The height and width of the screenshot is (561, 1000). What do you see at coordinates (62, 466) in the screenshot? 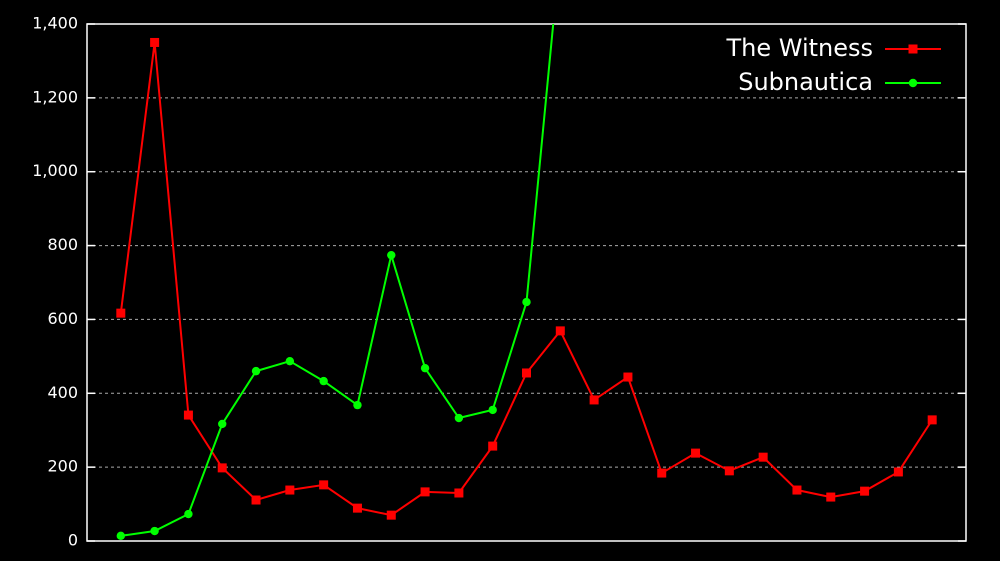
I see `y-tick-label: 200` at bounding box center [62, 466].